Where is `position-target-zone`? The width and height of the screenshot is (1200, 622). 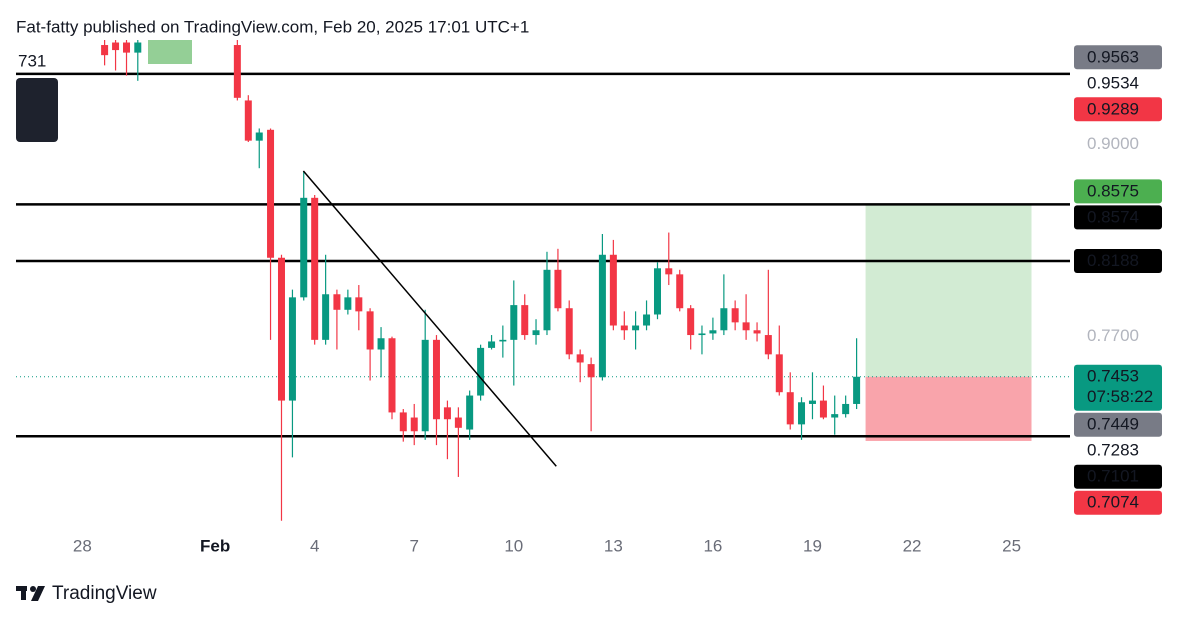 position-target-zone is located at coordinates (948, 290).